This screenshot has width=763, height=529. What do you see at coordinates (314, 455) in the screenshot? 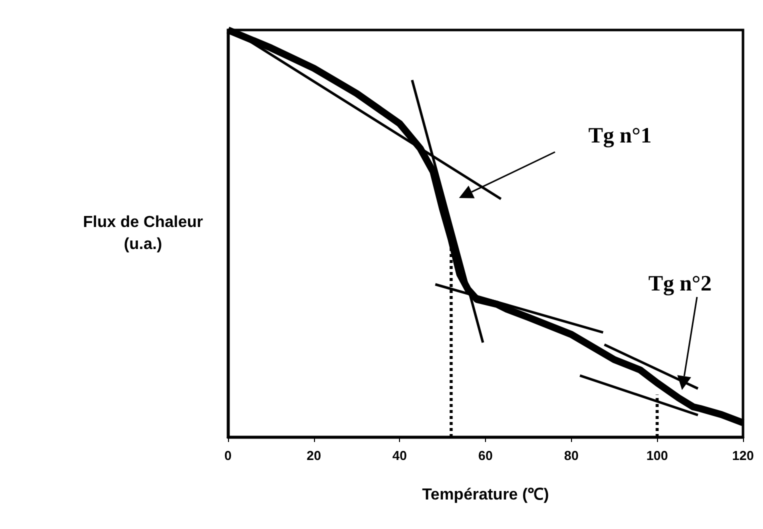
I see `x-tick-label: 20` at bounding box center [314, 455].